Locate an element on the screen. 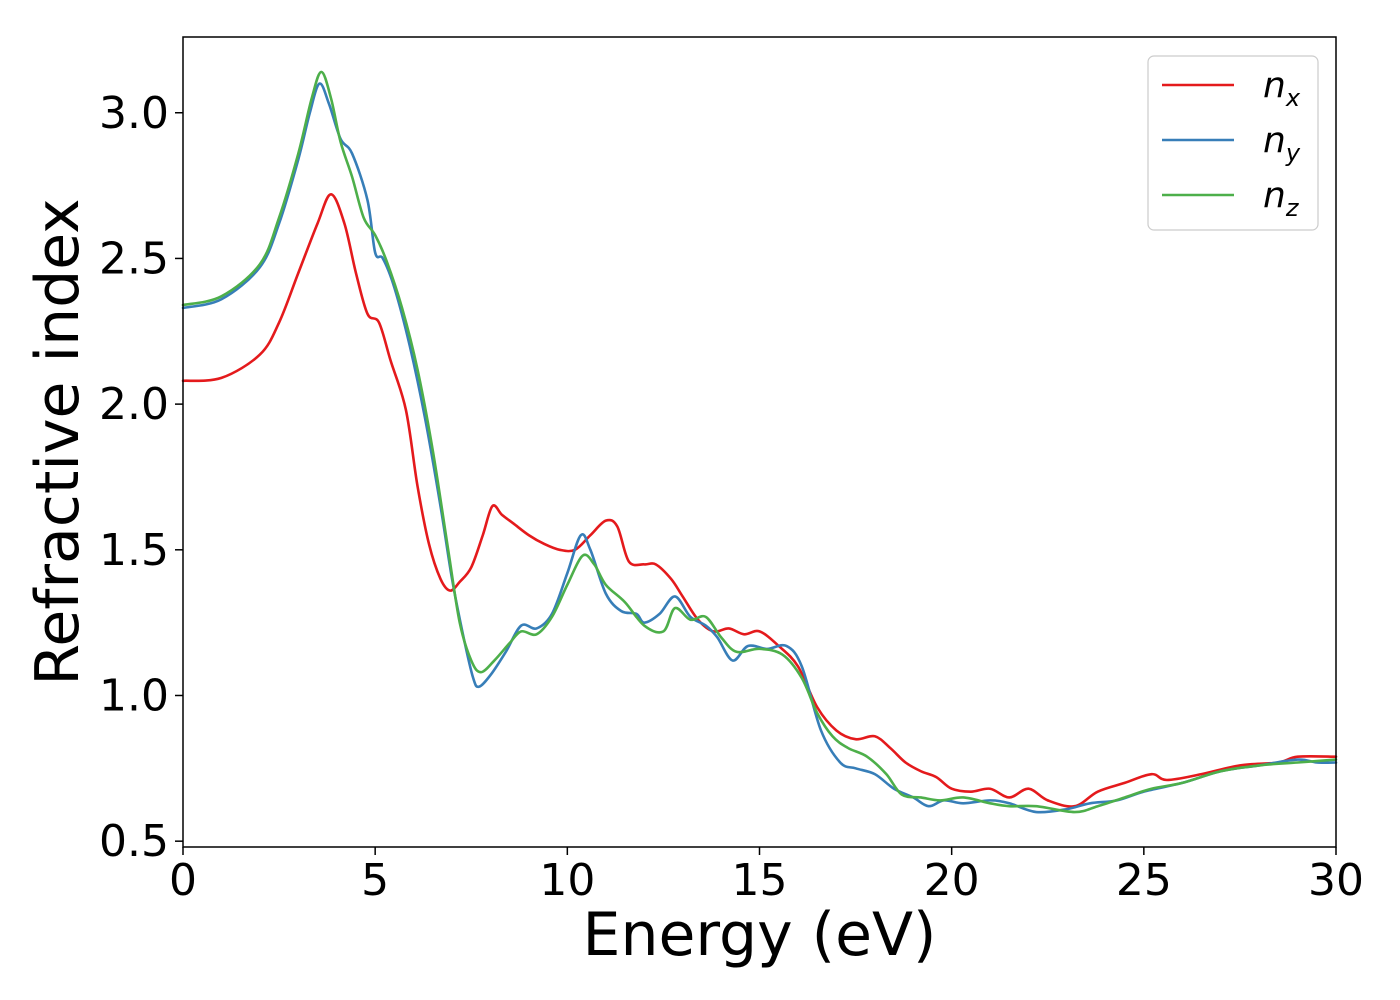 The height and width of the screenshot is (1000, 1400). y-tick-label: 2.0 is located at coordinates (134, 404).